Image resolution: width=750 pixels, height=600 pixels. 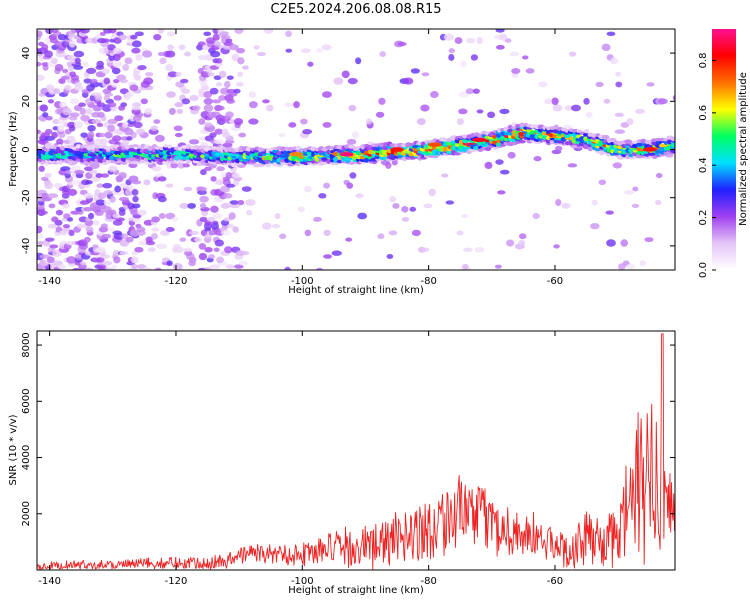 I want to click on spectrogram-y-label: Frequency (Hz), so click(x=13, y=149).